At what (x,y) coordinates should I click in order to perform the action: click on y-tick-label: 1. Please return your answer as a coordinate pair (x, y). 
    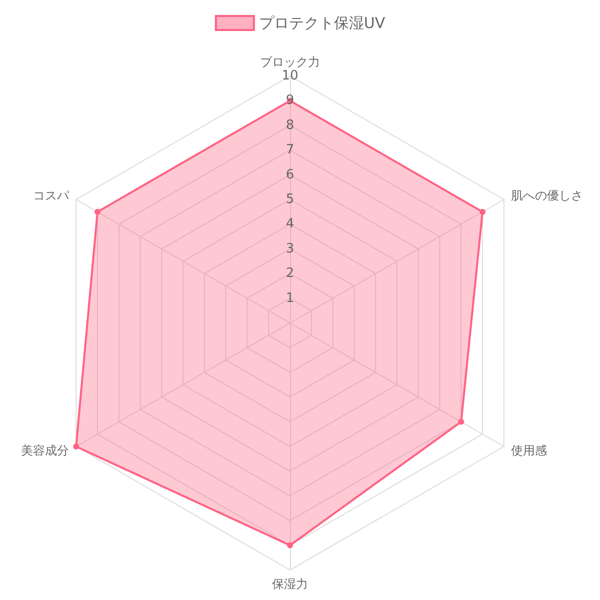
    Looking at the image, I should click on (290, 298).